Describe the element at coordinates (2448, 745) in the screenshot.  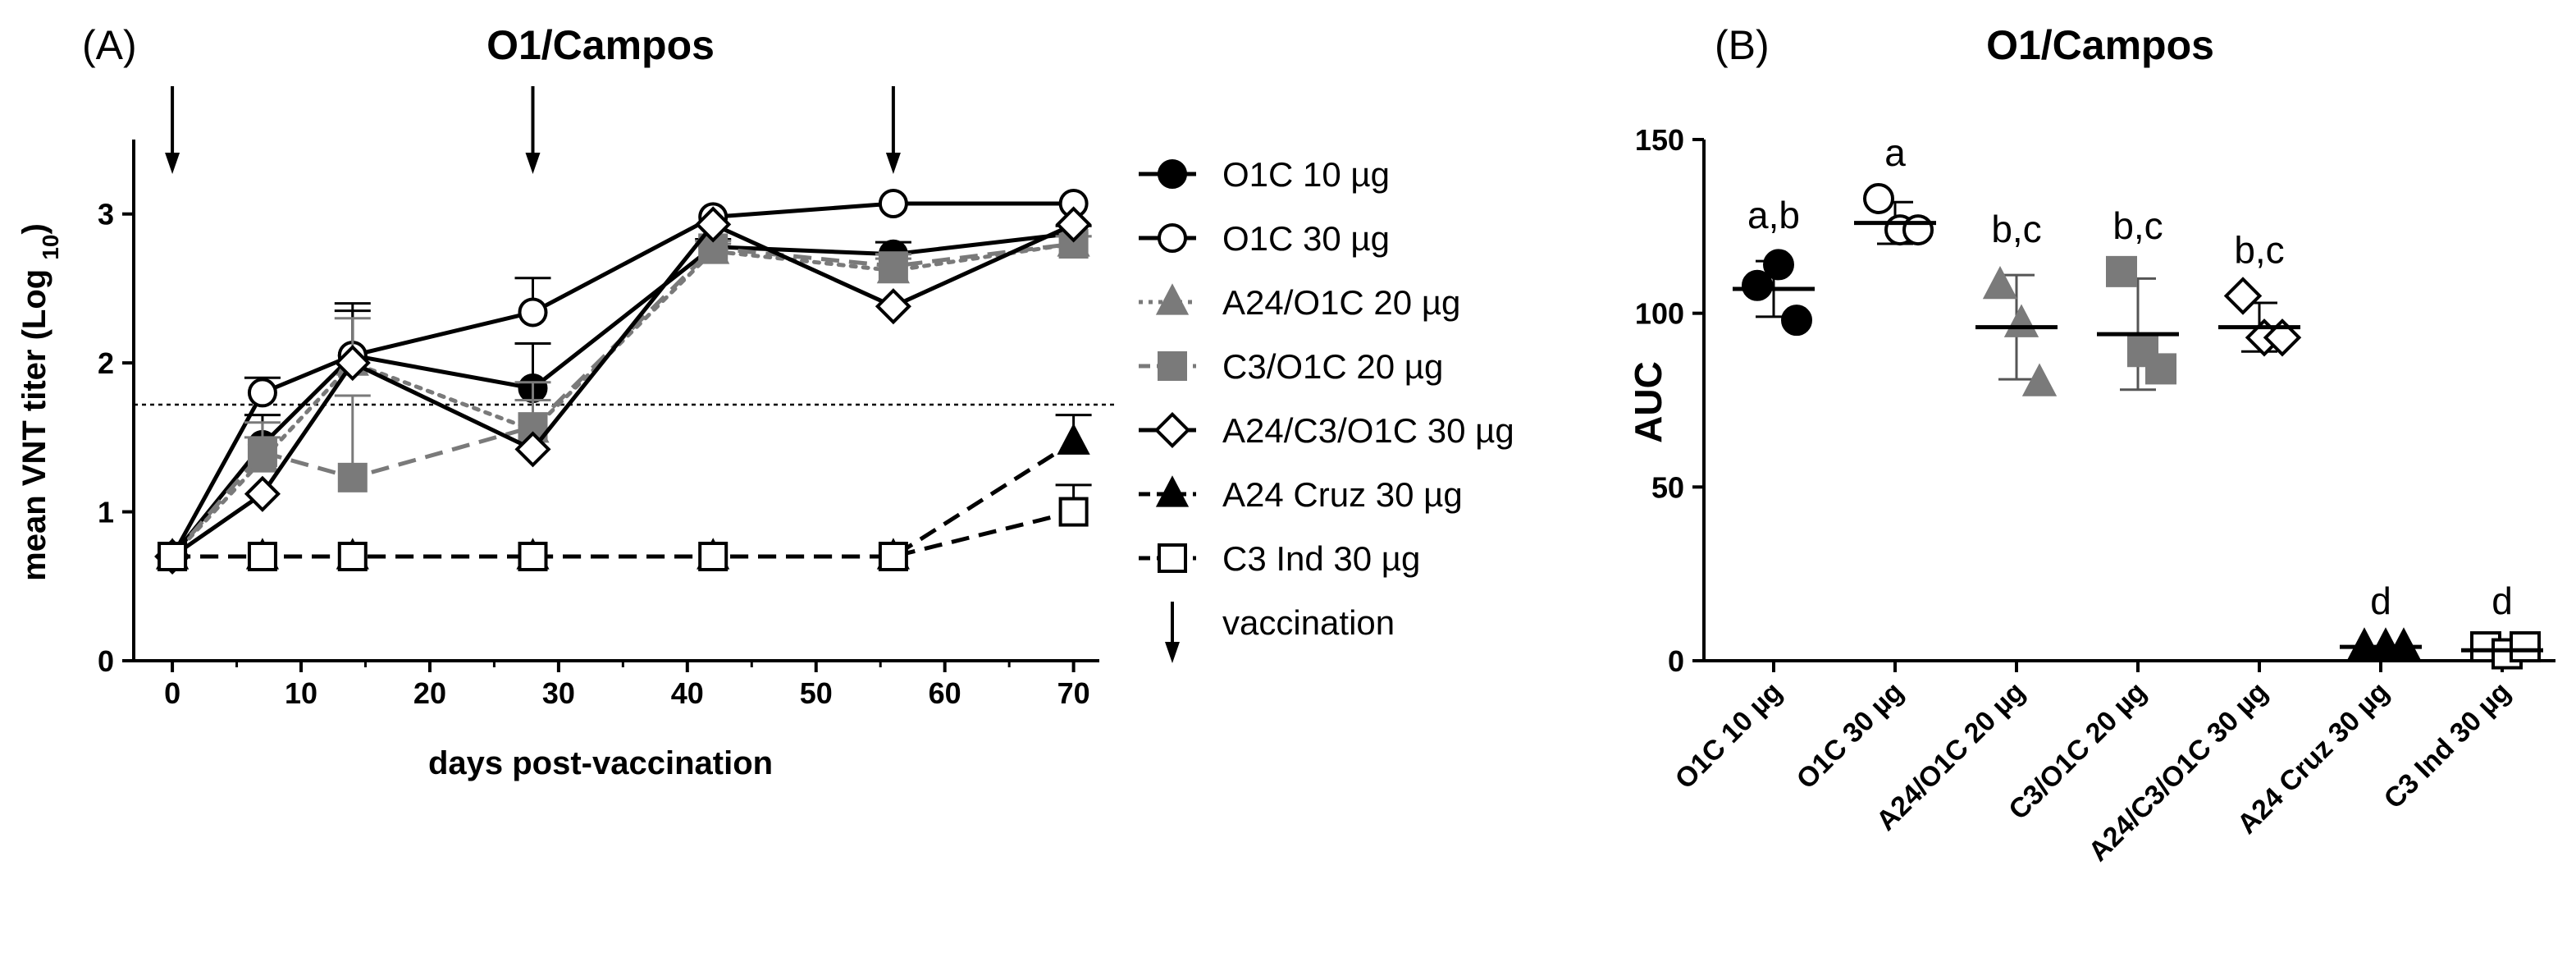
I see `x-category-label: C3 Ind 30 µg` at that location.